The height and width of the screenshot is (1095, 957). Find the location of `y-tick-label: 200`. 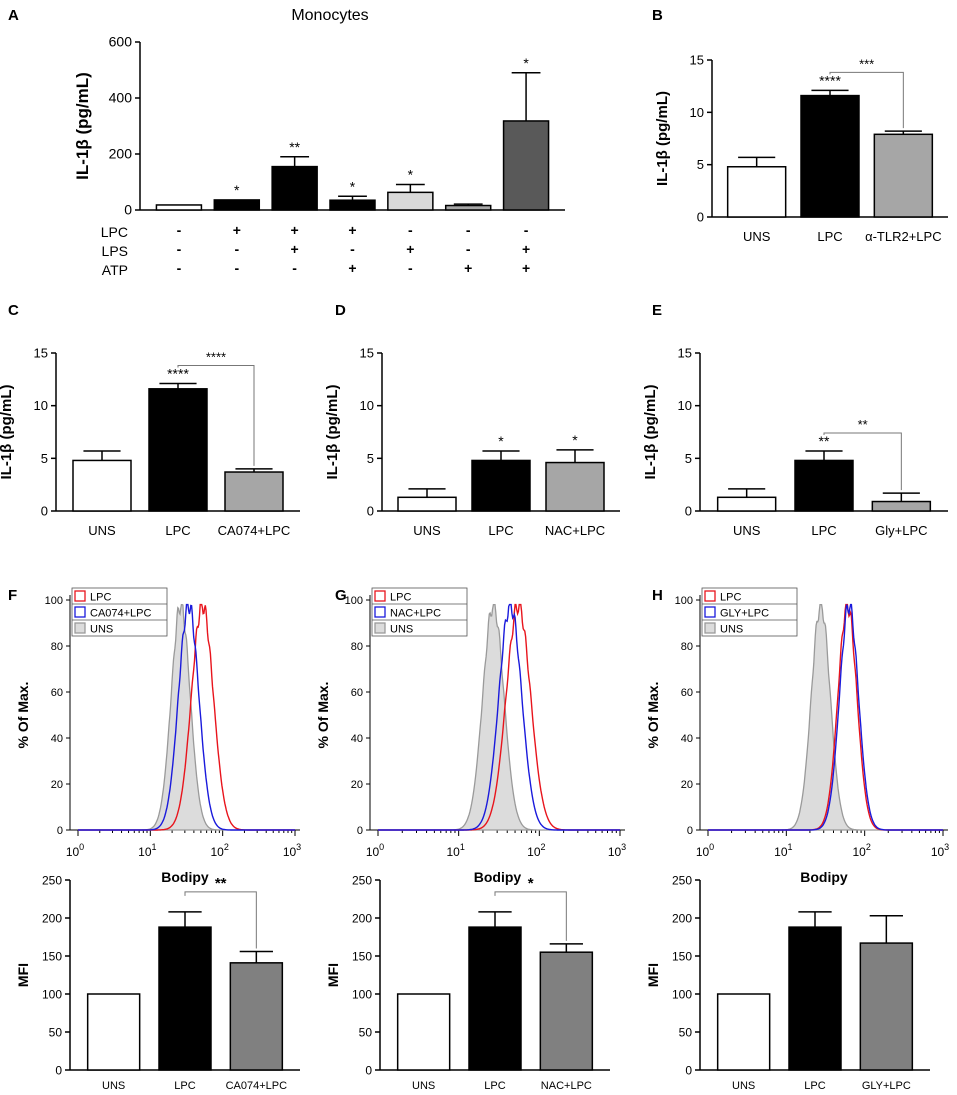

y-tick-label: 200 is located at coordinates (52, 919).